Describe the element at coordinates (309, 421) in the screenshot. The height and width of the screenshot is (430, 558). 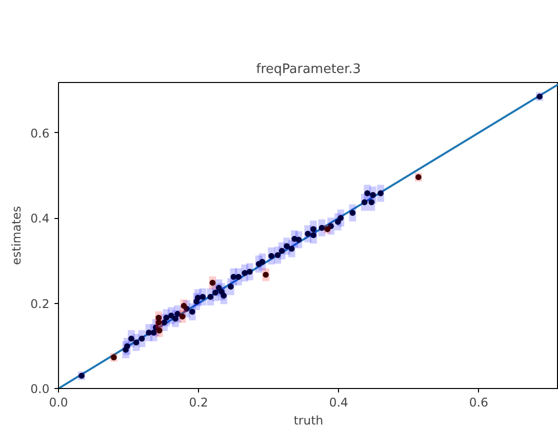
I see `x-axis-title: truth` at that location.